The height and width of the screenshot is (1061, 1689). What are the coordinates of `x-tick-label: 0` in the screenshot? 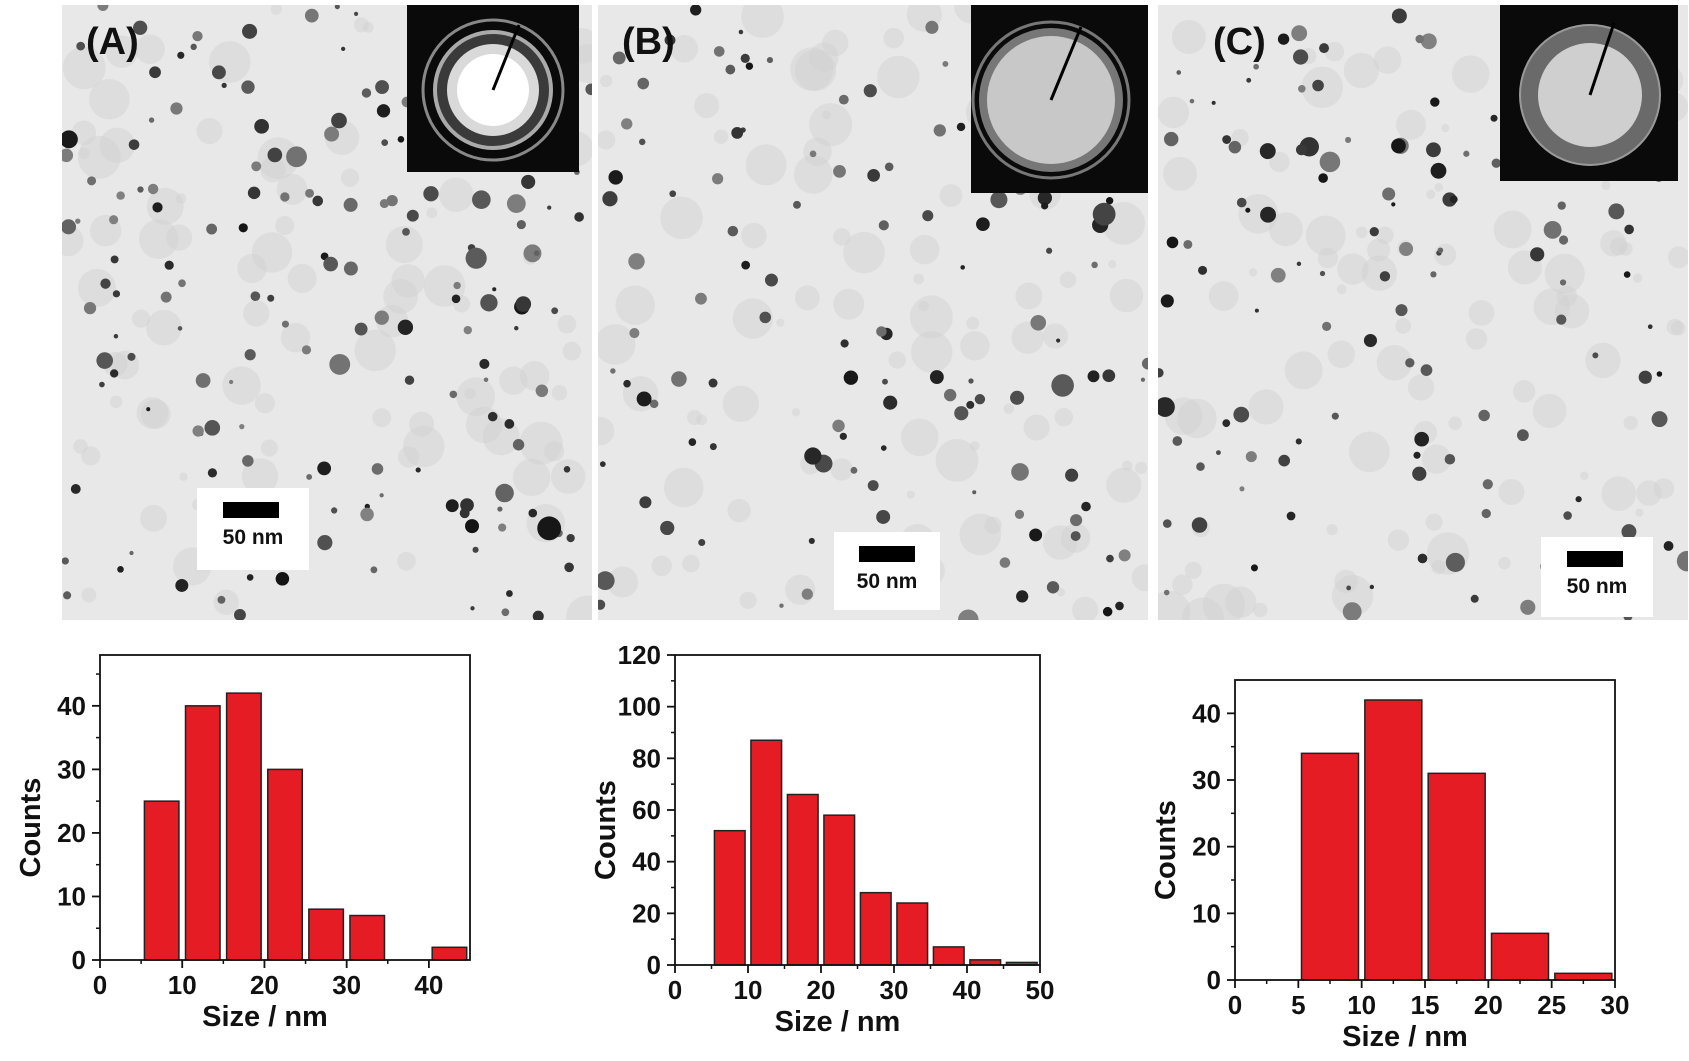 It's located at (1235, 1005).